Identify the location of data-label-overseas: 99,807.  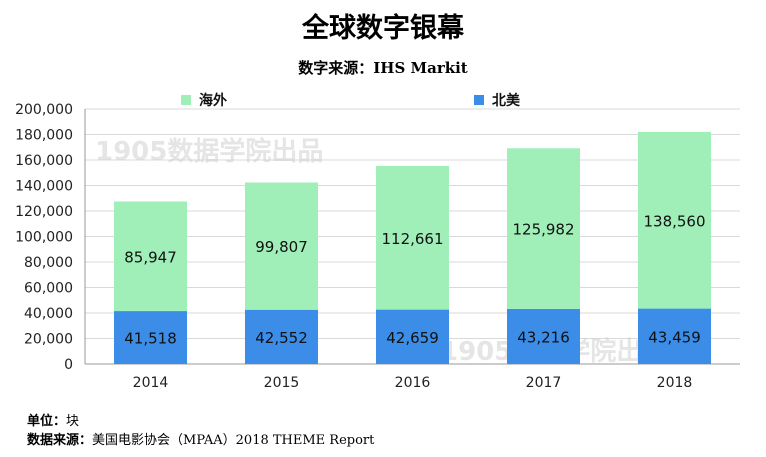
(281, 247).